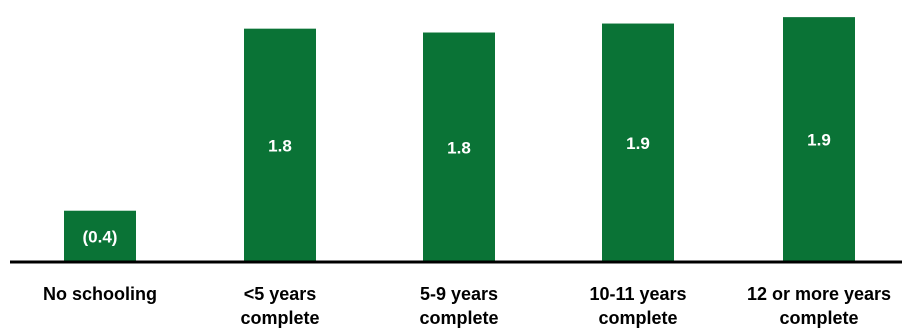  Describe the element at coordinates (637, 294) in the screenshot. I see `category-label-3-line-0: 10-11 years` at that location.